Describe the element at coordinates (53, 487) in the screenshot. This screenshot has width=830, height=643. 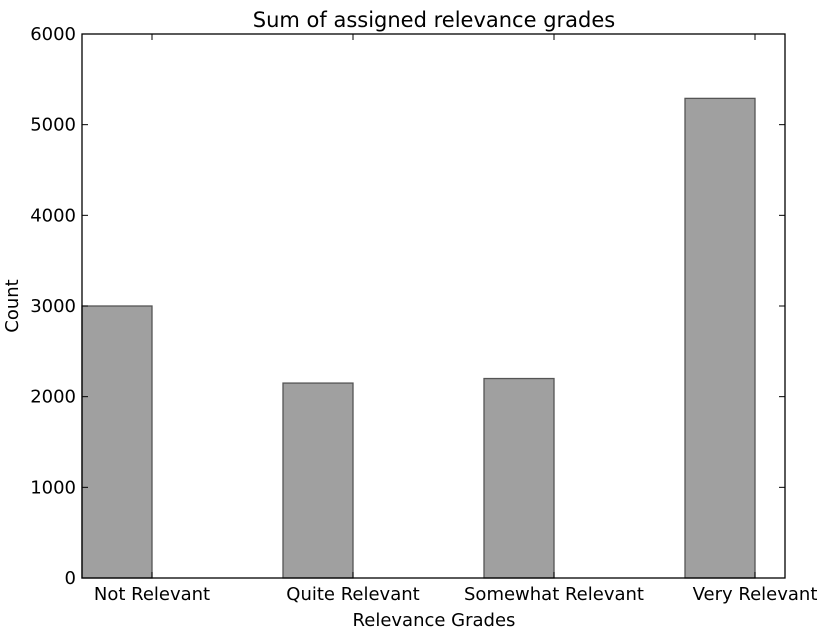
I see `y-tick-label: 1000` at that location.